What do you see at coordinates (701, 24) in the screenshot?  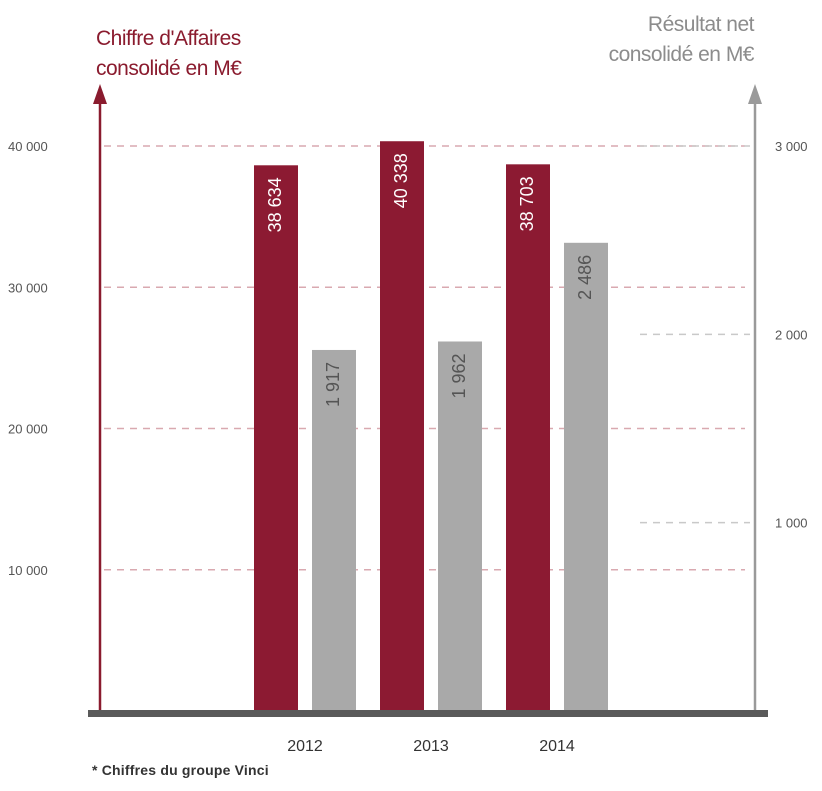 I see `right-axis-title-line-1: Résultat net` at bounding box center [701, 24].